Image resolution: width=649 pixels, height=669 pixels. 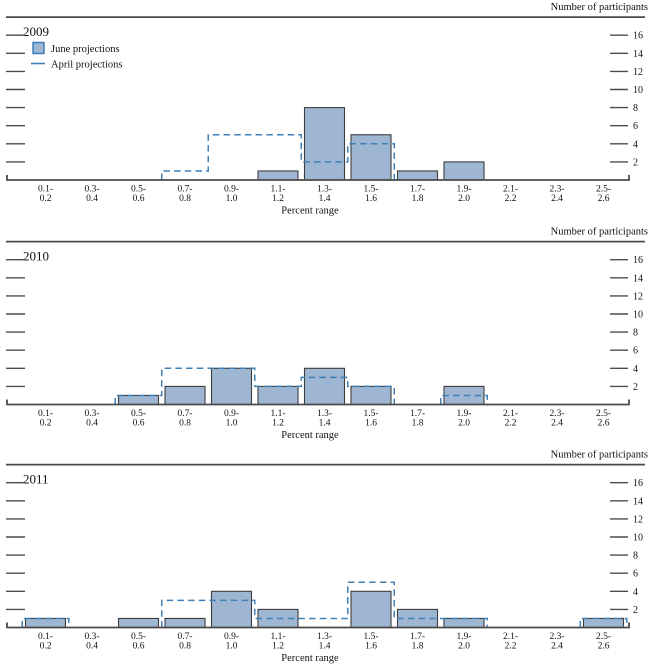 What do you see at coordinates (36, 256) in the screenshot?
I see `panel-year-title: 2010` at bounding box center [36, 256].